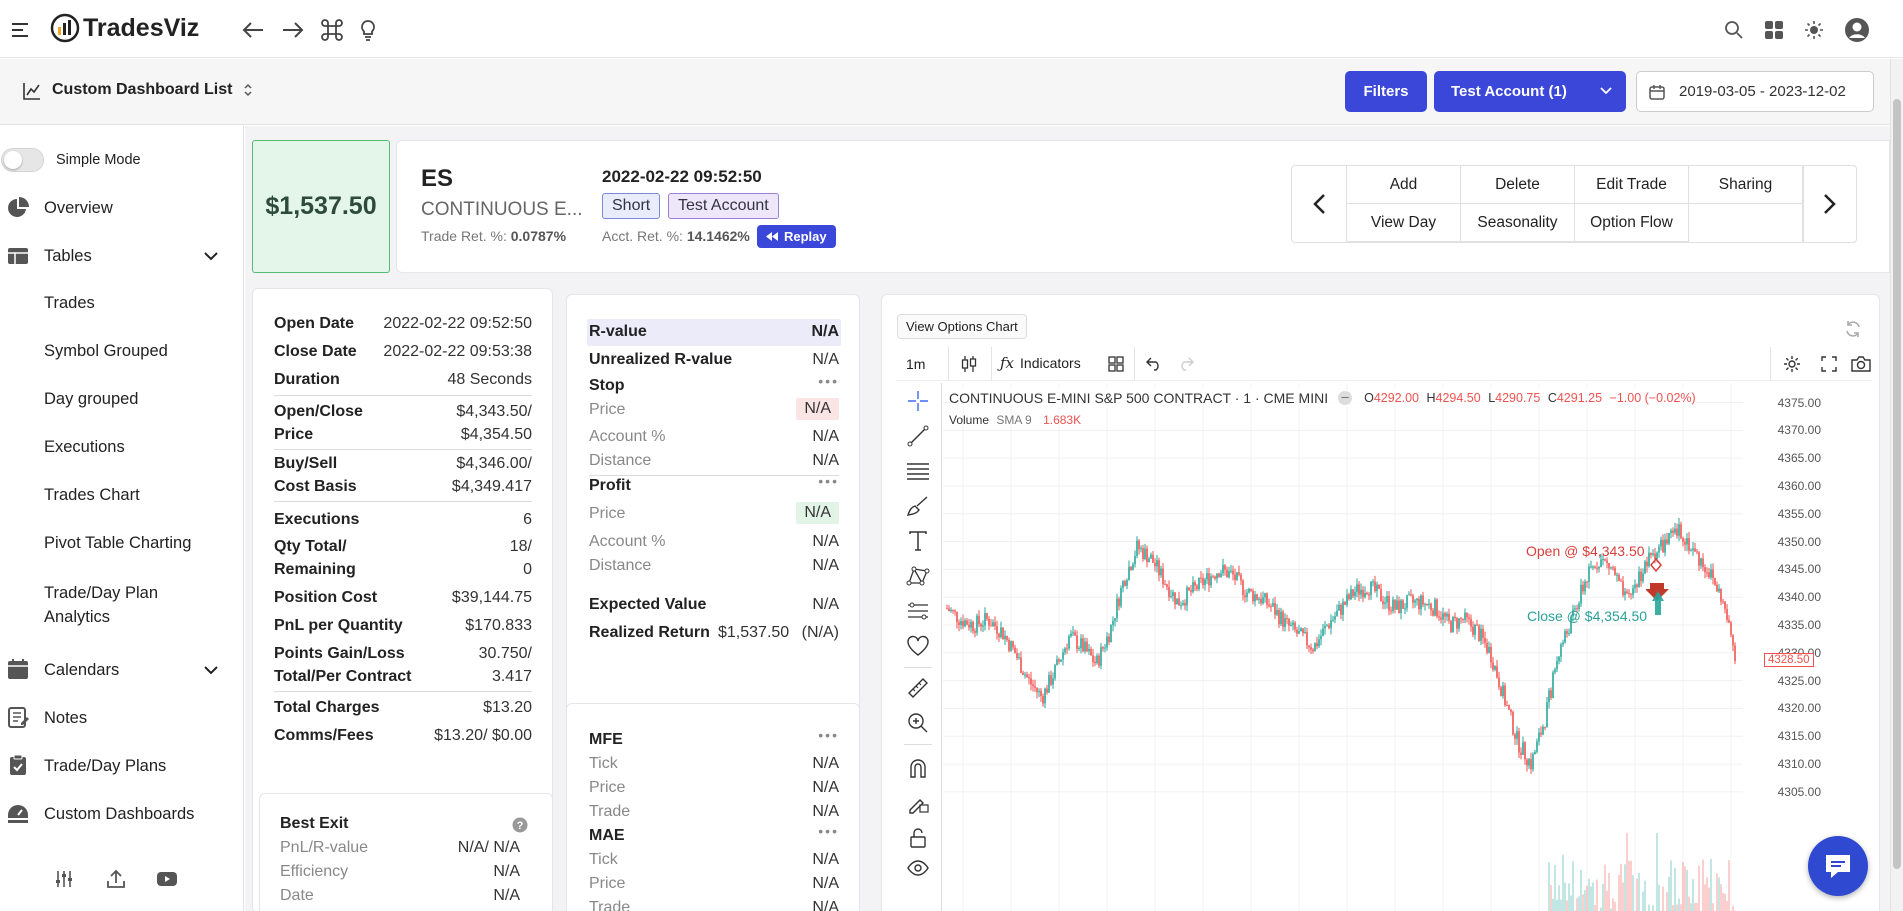 This screenshot has width=1903, height=911. I want to click on dashboard-selector: Custom Dashboard List, so click(153, 90).